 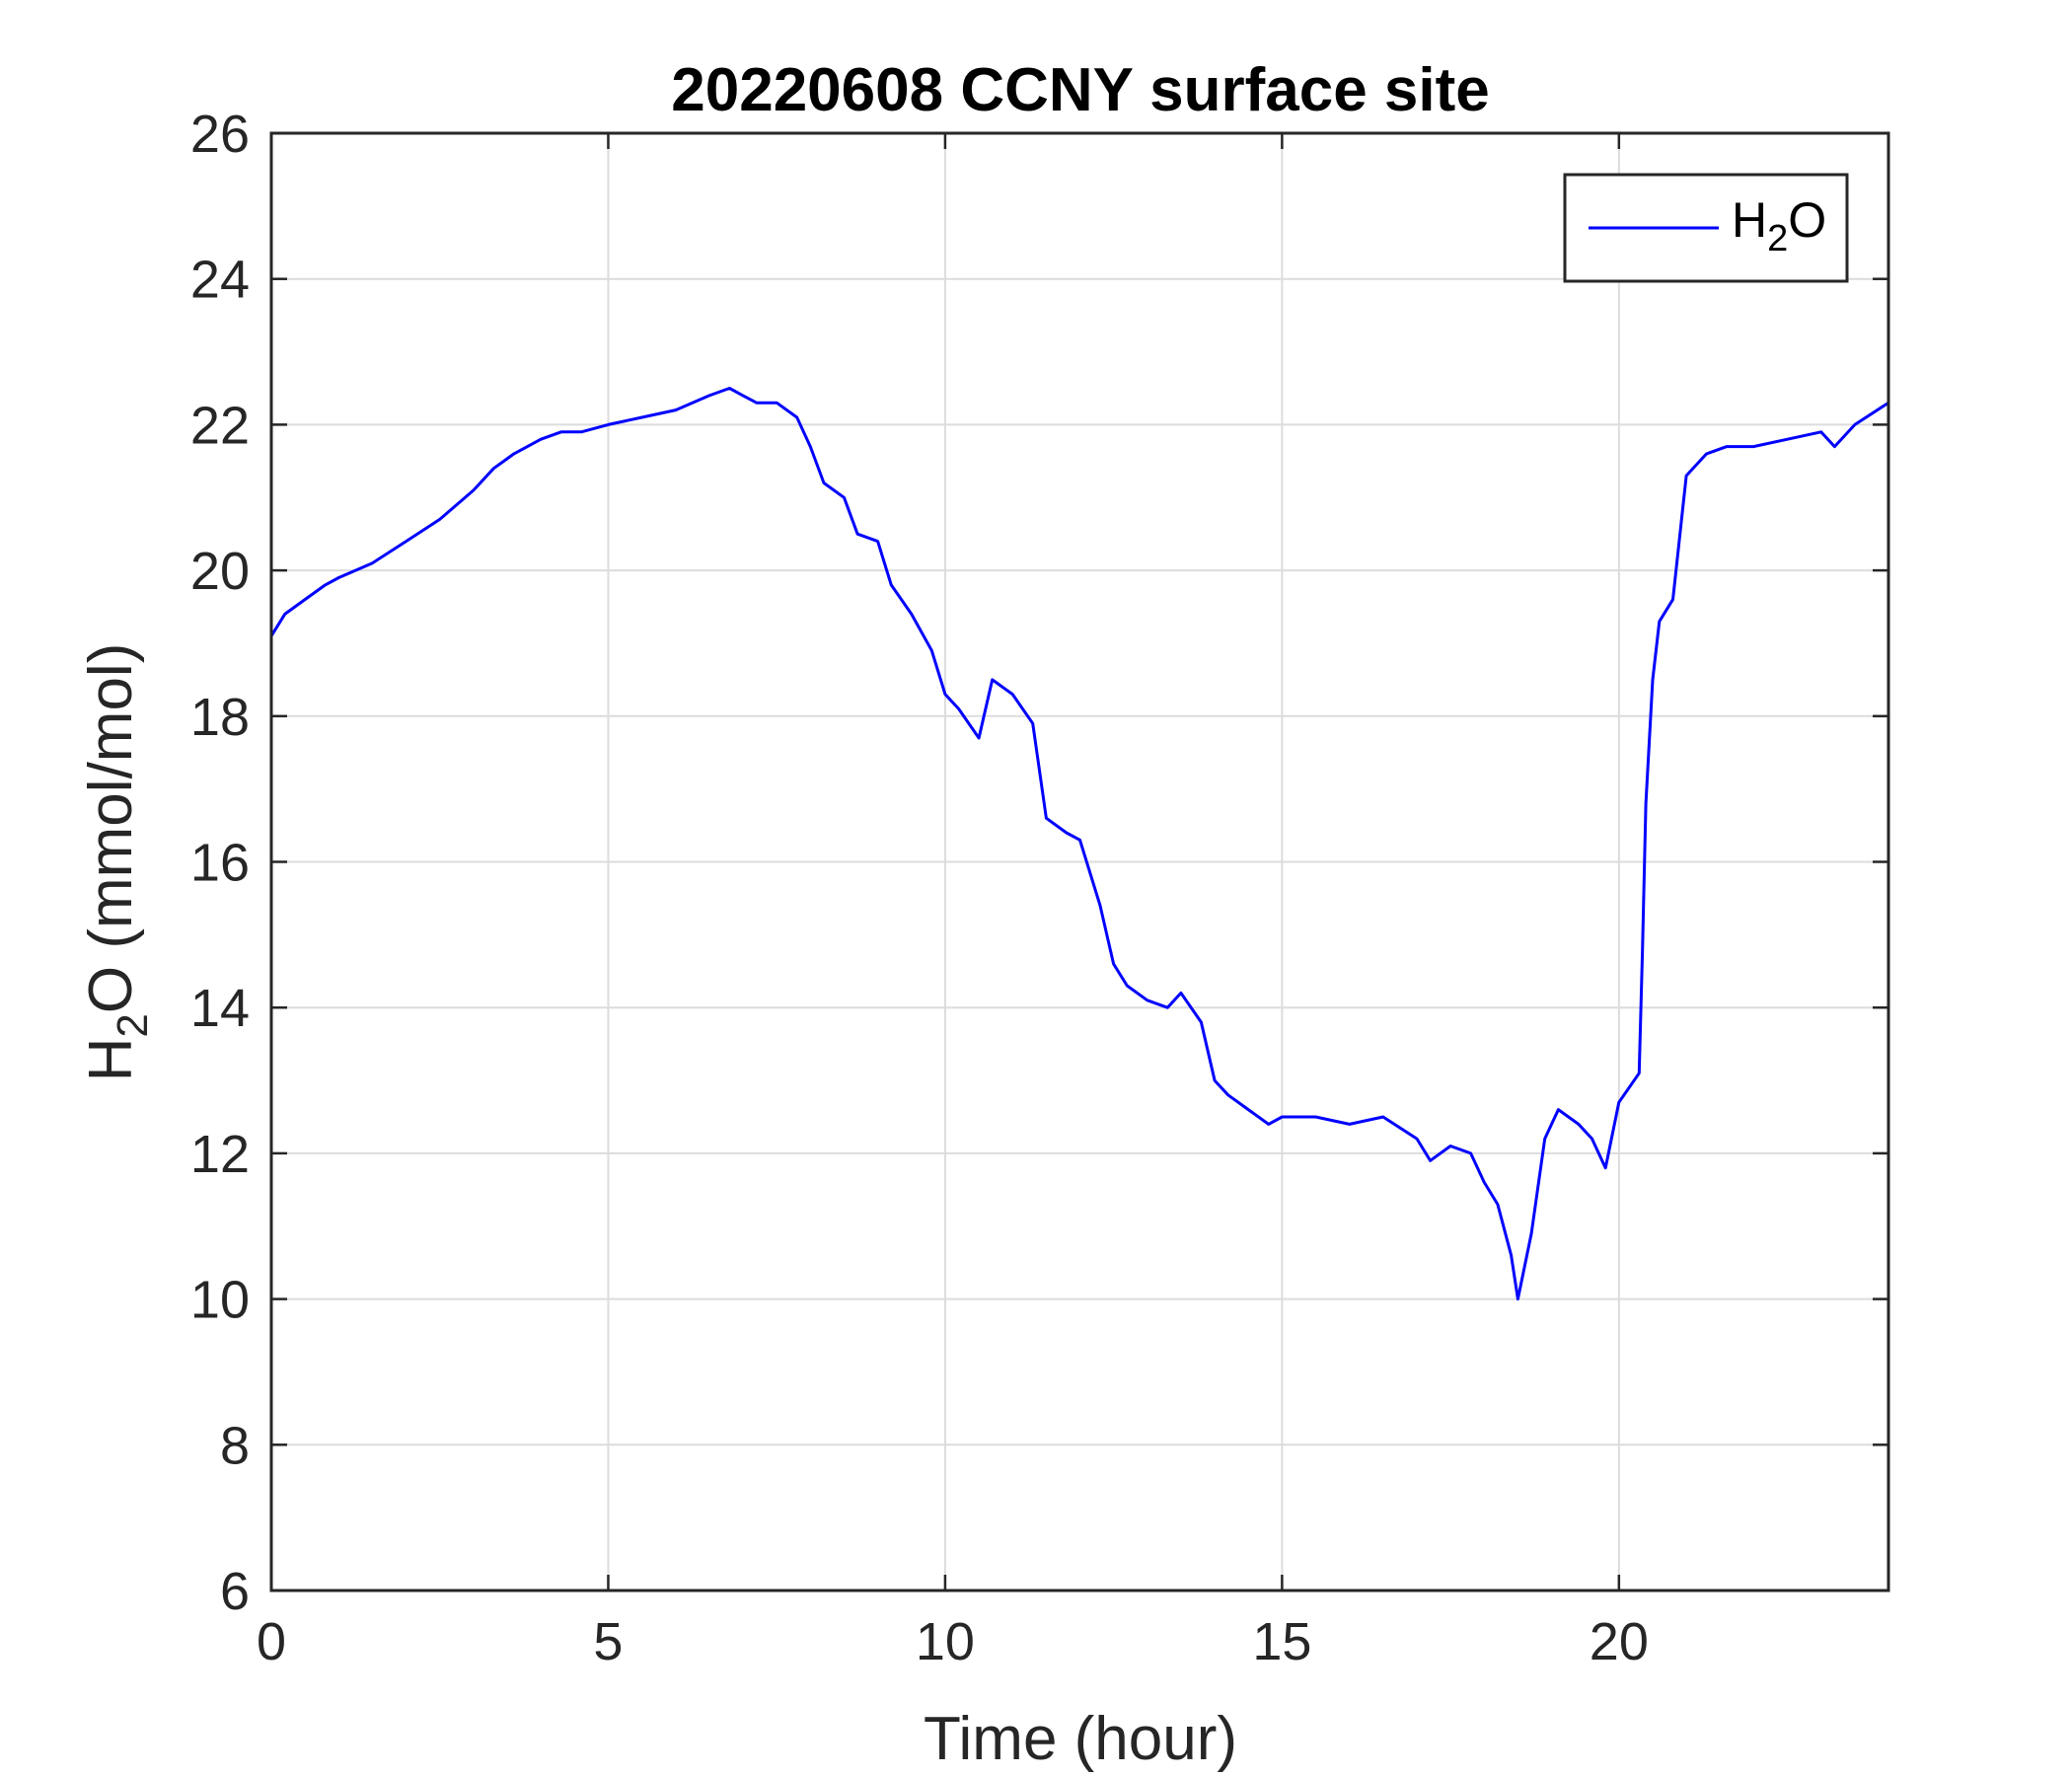 I want to click on y-tick-label: 12, so click(x=220, y=1155).